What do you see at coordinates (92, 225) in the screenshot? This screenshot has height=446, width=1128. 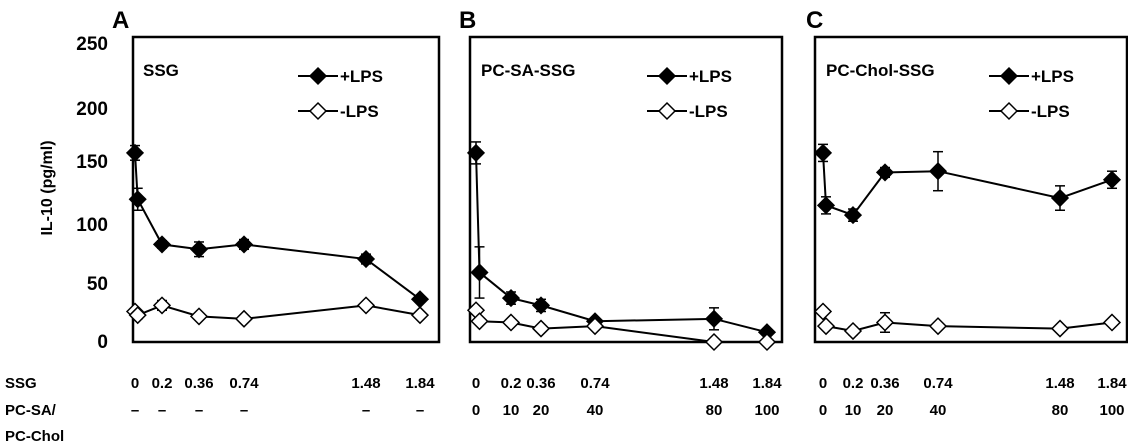 I see `y-tick-label: 100` at bounding box center [92, 225].